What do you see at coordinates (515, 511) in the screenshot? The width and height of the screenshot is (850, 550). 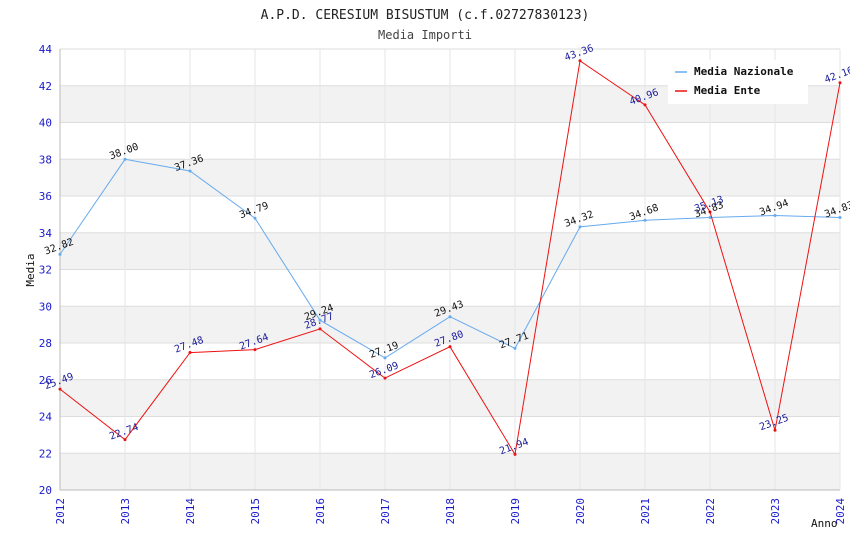 I see `x-tick-label: 2019` at bounding box center [515, 511].